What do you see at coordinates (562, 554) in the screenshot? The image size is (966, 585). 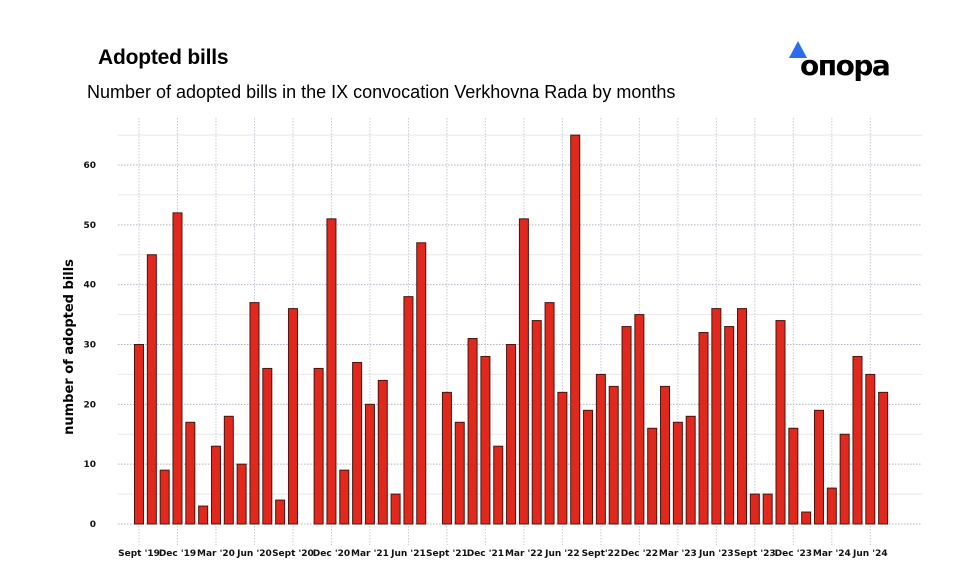 I see `x-tick-label: Jun '22` at bounding box center [562, 554].